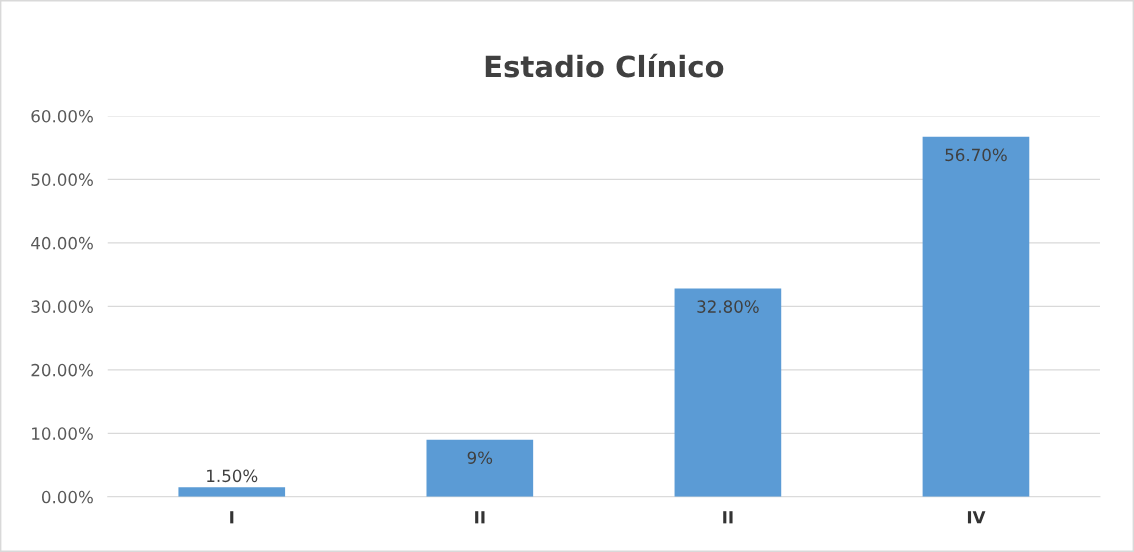  What do you see at coordinates (62, 433) in the screenshot?
I see `y-tick-label: 10.00%` at bounding box center [62, 433].